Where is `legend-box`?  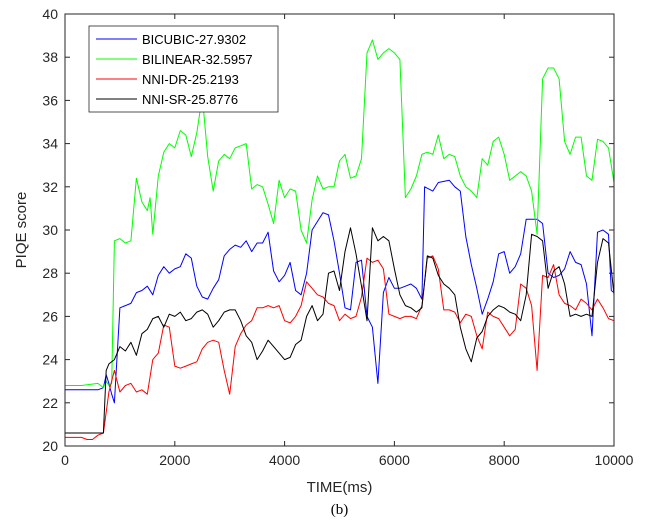 legend-box is located at coordinates (183, 69).